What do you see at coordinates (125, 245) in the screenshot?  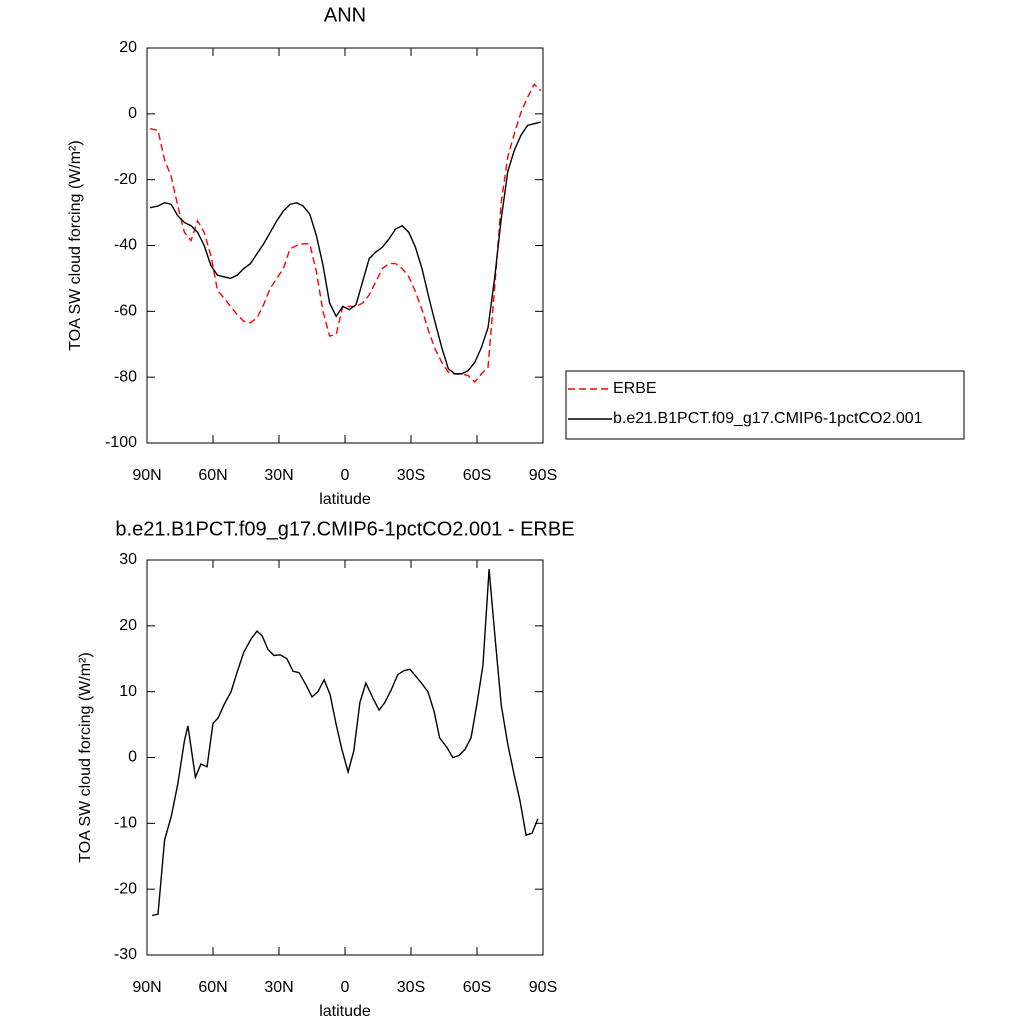 I see `y-tick-label: -40` at bounding box center [125, 245].